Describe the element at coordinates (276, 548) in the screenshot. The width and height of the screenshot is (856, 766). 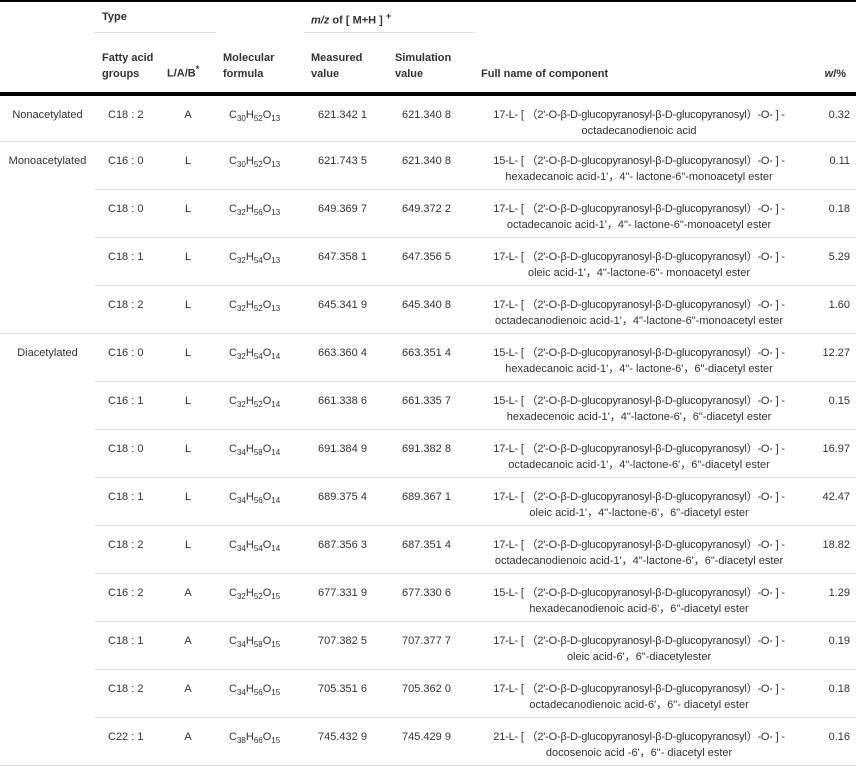
I see `formula-subscript: 14` at that location.